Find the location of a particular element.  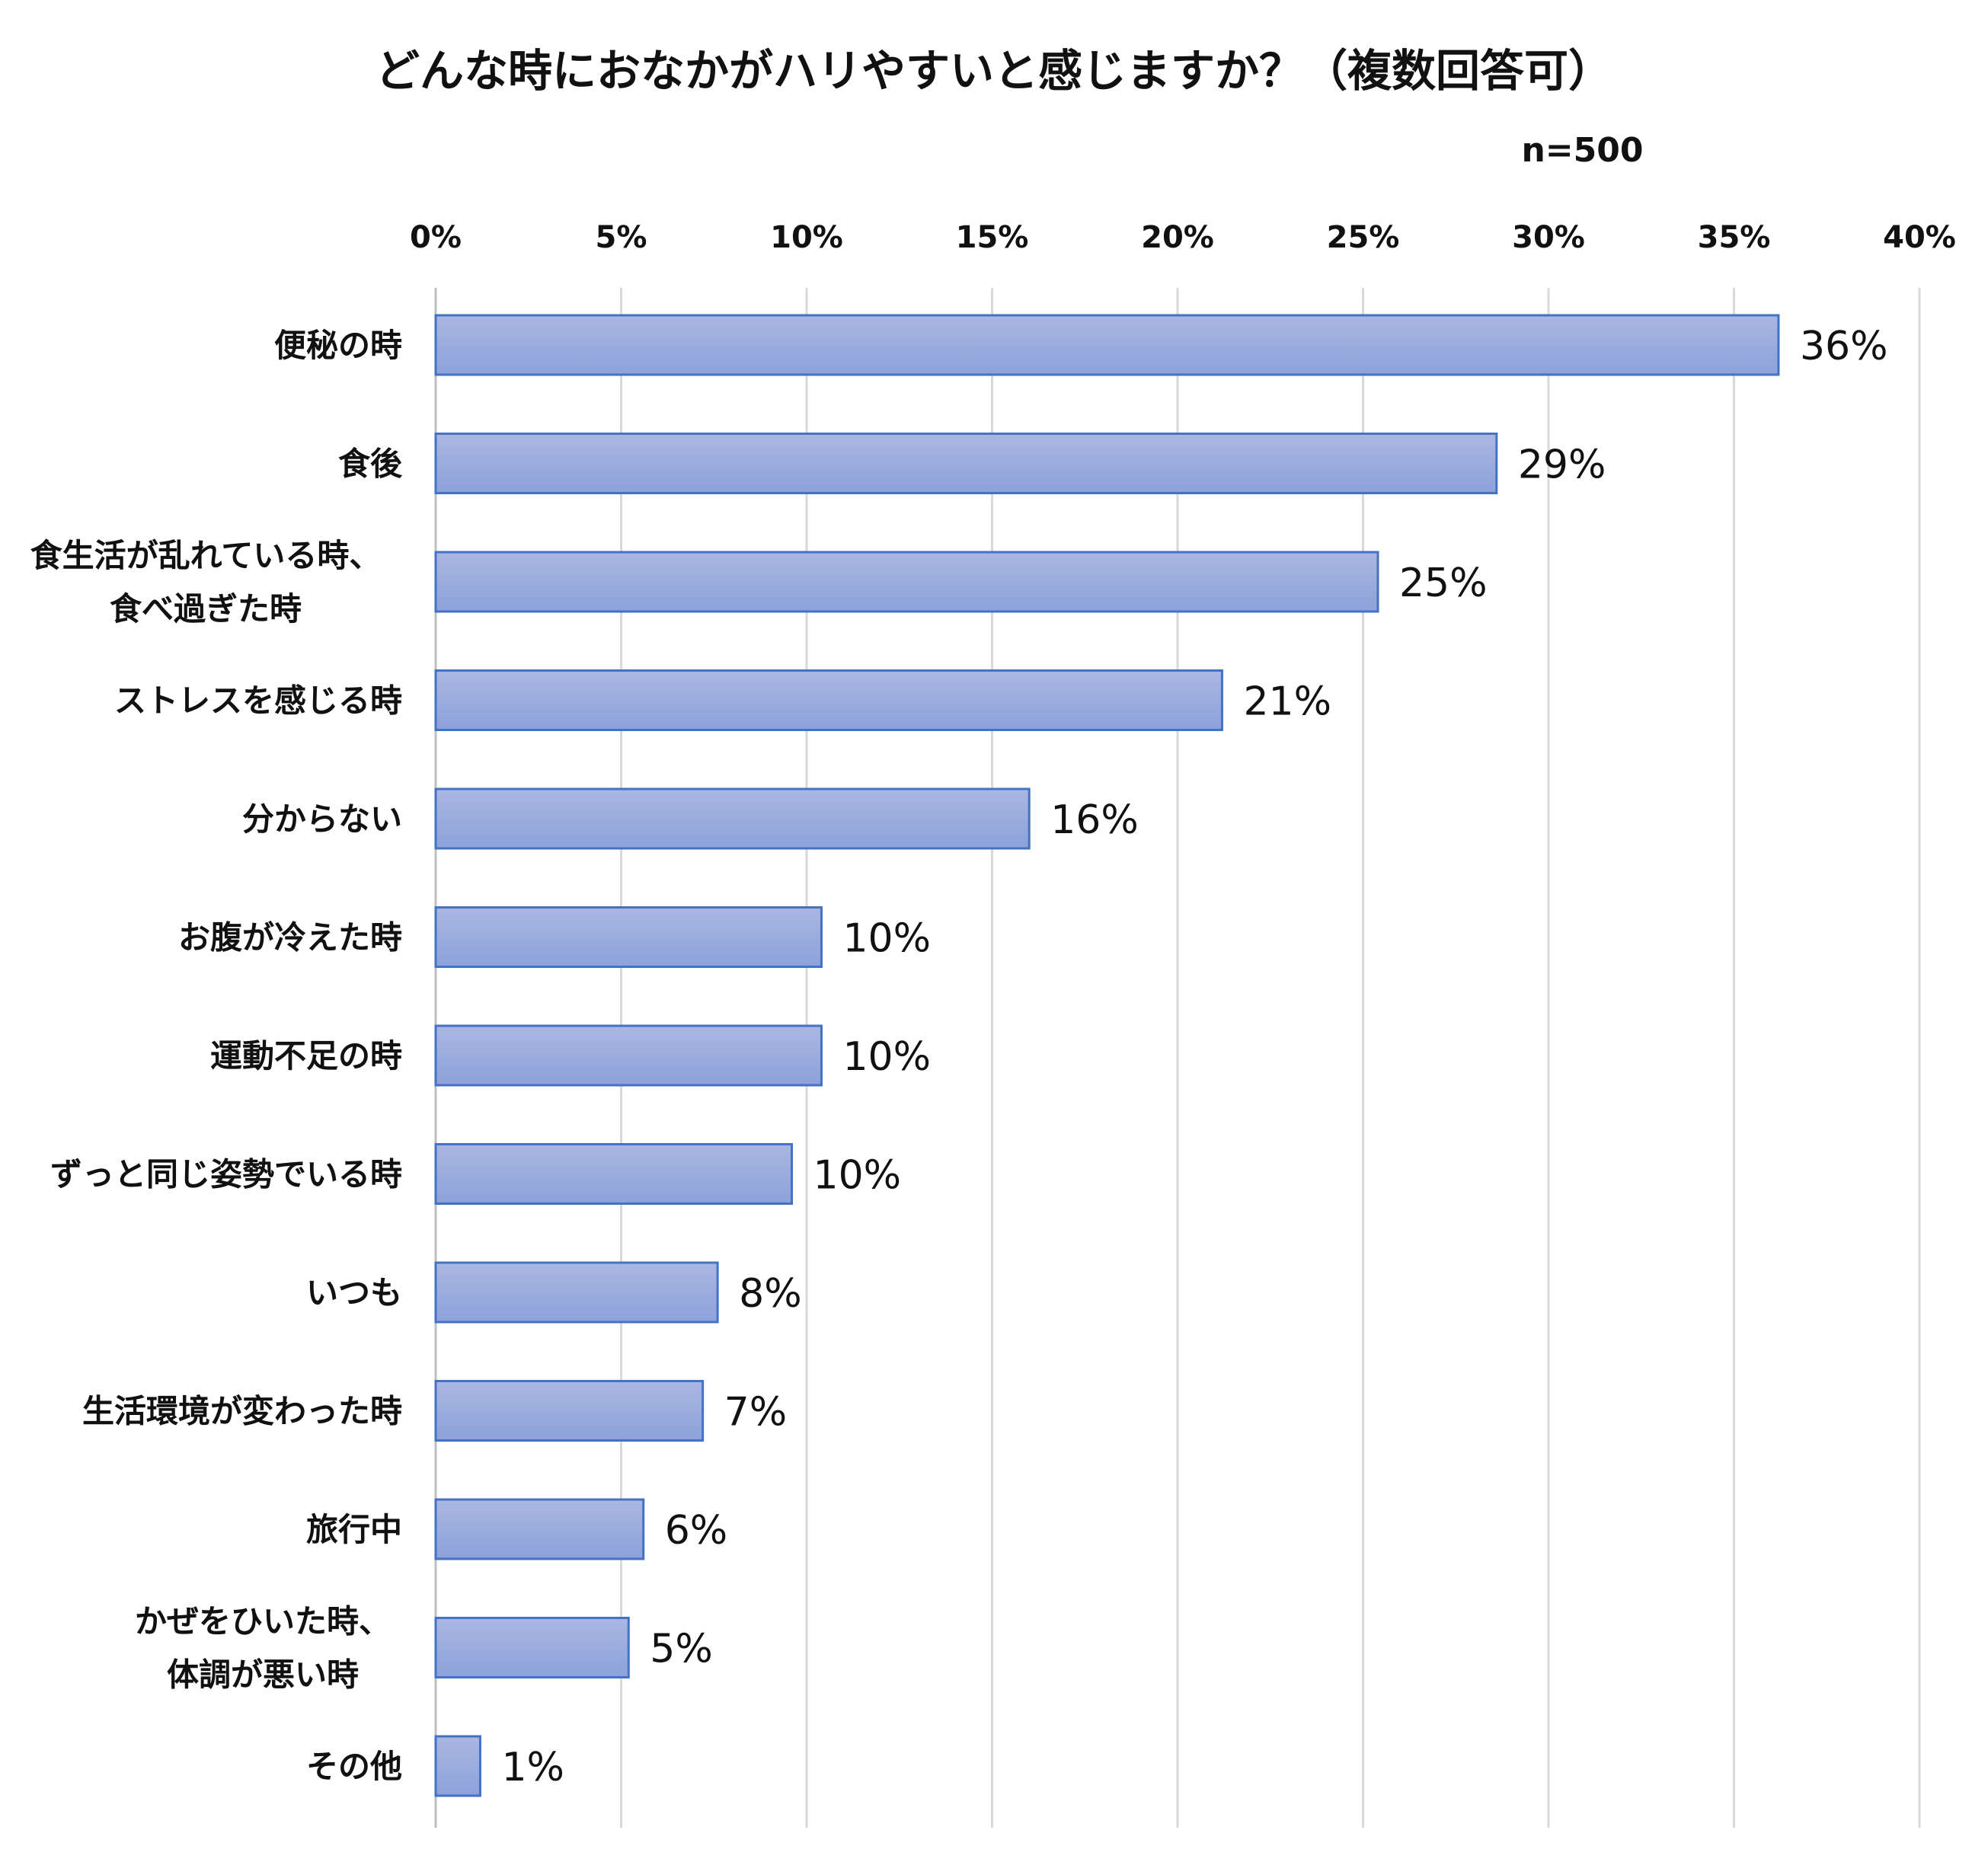

category-label: 食後 is located at coordinates (370, 465).